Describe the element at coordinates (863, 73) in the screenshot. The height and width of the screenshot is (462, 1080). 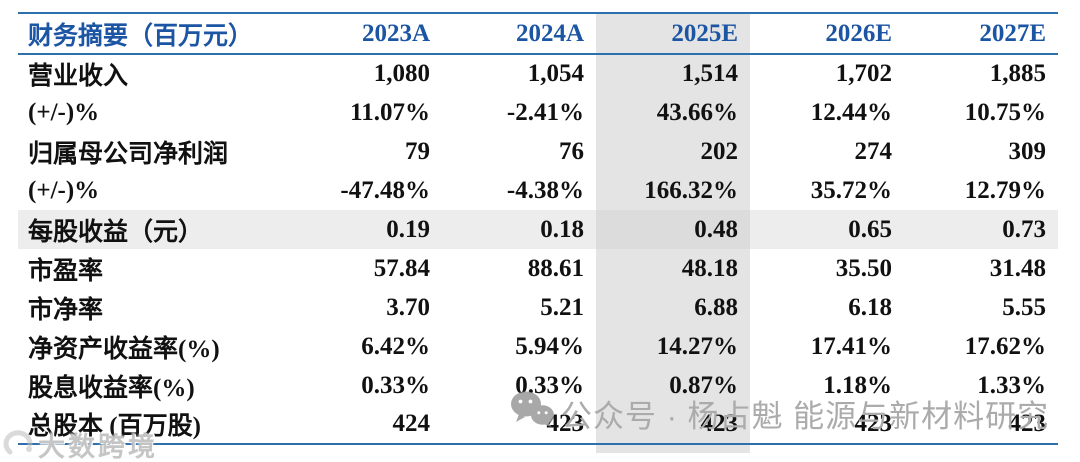
I see `cell-value: 1,702` at that location.